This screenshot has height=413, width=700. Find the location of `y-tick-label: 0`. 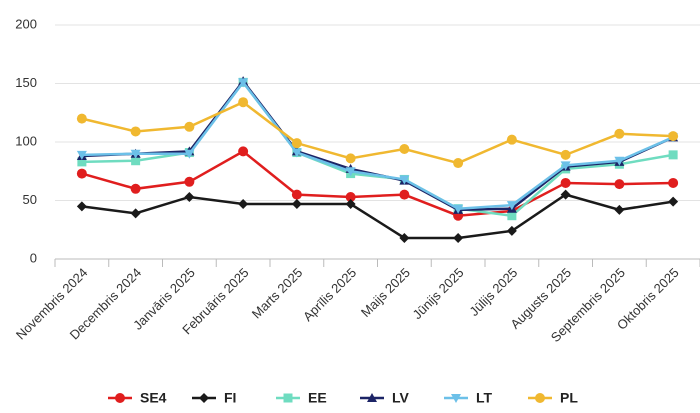

y-tick-label: 0 is located at coordinates (33, 257).